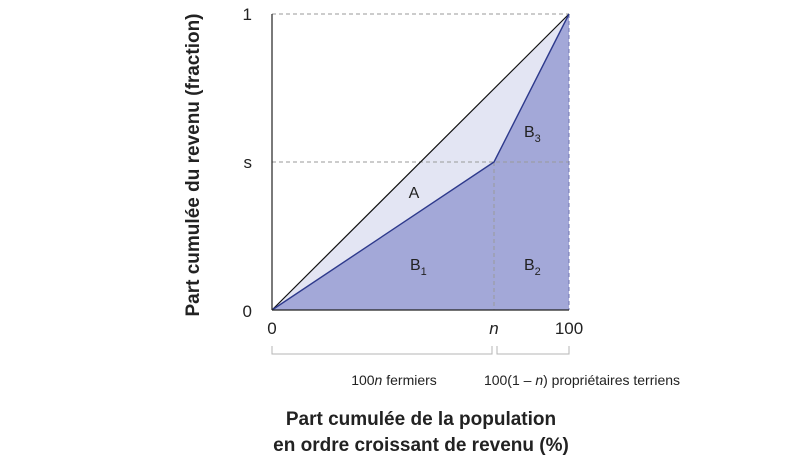  I want to click on x-axis-title-line1: Part cumulée de la population, so click(421, 419).